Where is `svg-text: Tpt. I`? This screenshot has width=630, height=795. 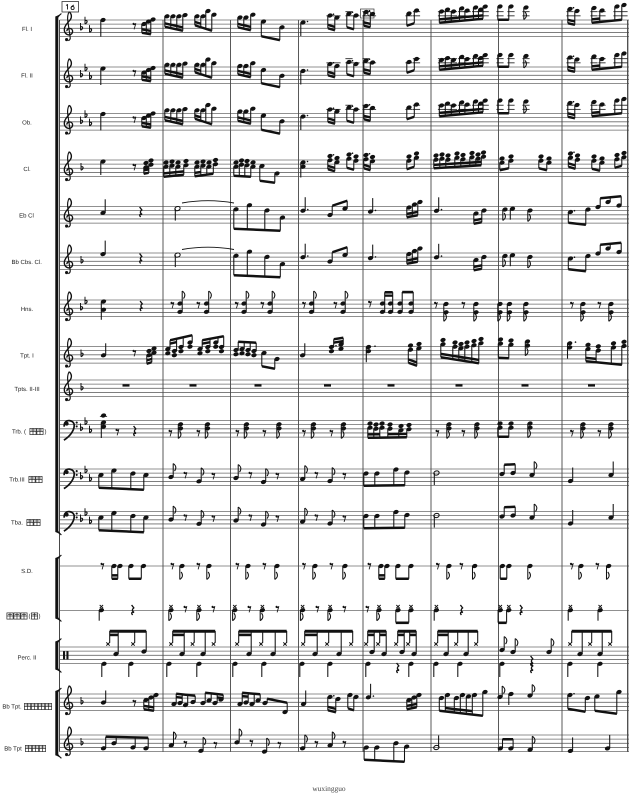
svg-text: Tpt. I is located at coordinates (27, 355).